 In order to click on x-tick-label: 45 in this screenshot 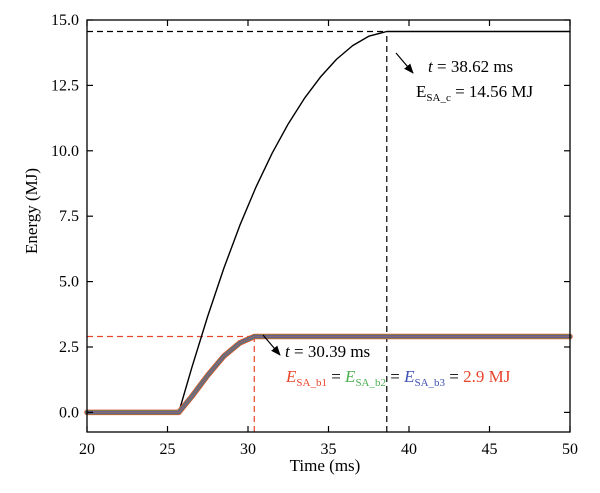, I will do `click(490, 449)`.